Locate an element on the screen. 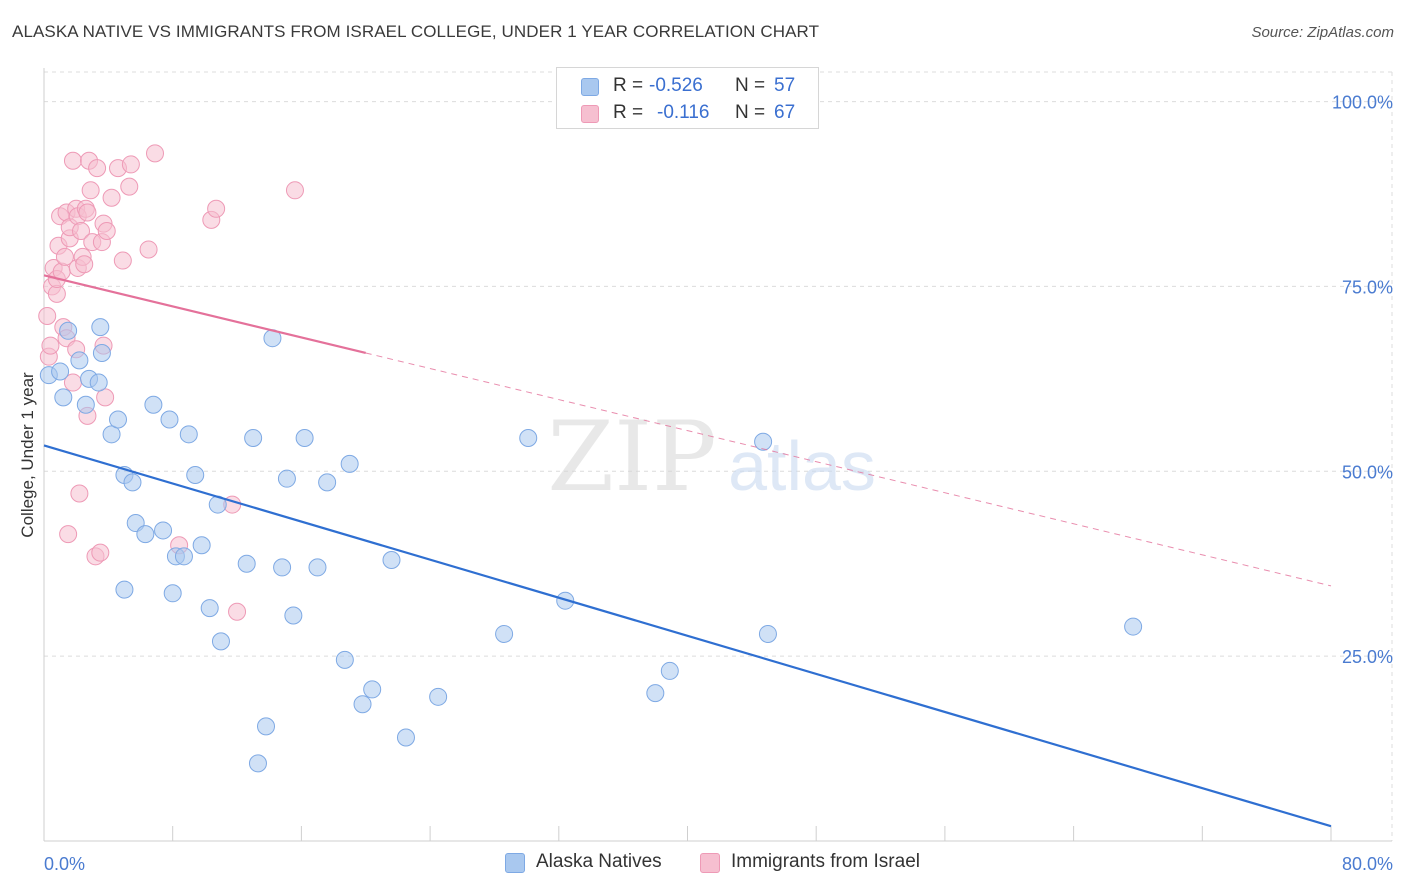 This screenshot has height=892, width=1406. x-tick-label-min: 0.0% is located at coordinates (64, 864).